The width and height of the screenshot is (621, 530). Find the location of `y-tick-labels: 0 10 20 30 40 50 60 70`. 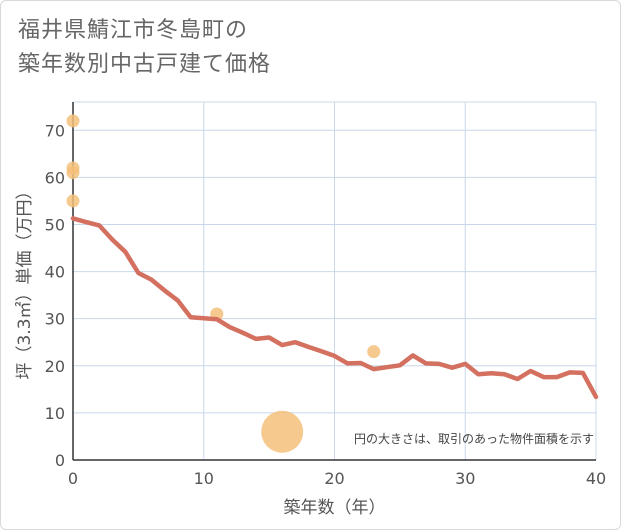

y-tick-labels: 0 10 20 30 40 50 60 70 is located at coordinates (55, 295).